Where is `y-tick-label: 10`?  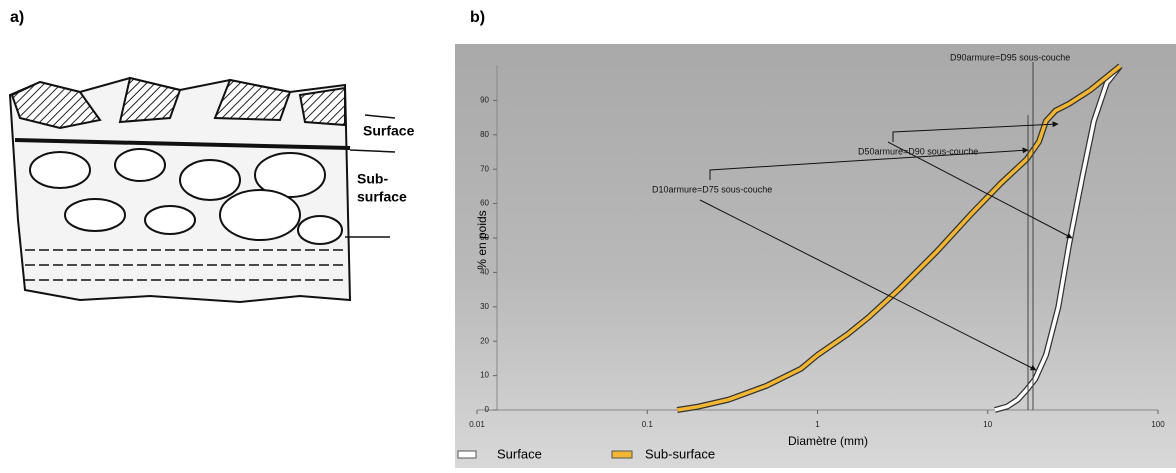 y-tick-label: 10 is located at coordinates (484, 375).